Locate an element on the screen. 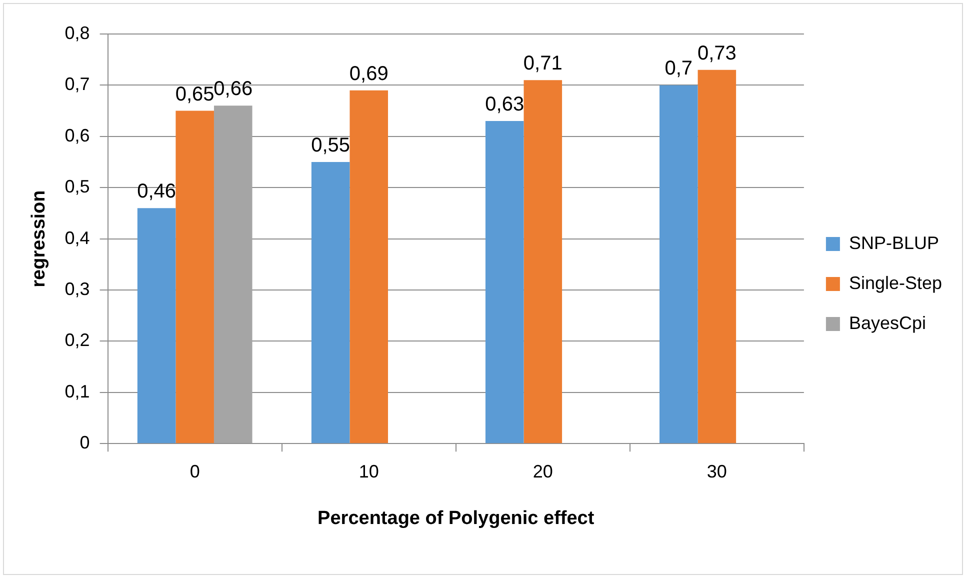 The image size is (968, 580). data-label: 0,71 is located at coordinates (542, 63).